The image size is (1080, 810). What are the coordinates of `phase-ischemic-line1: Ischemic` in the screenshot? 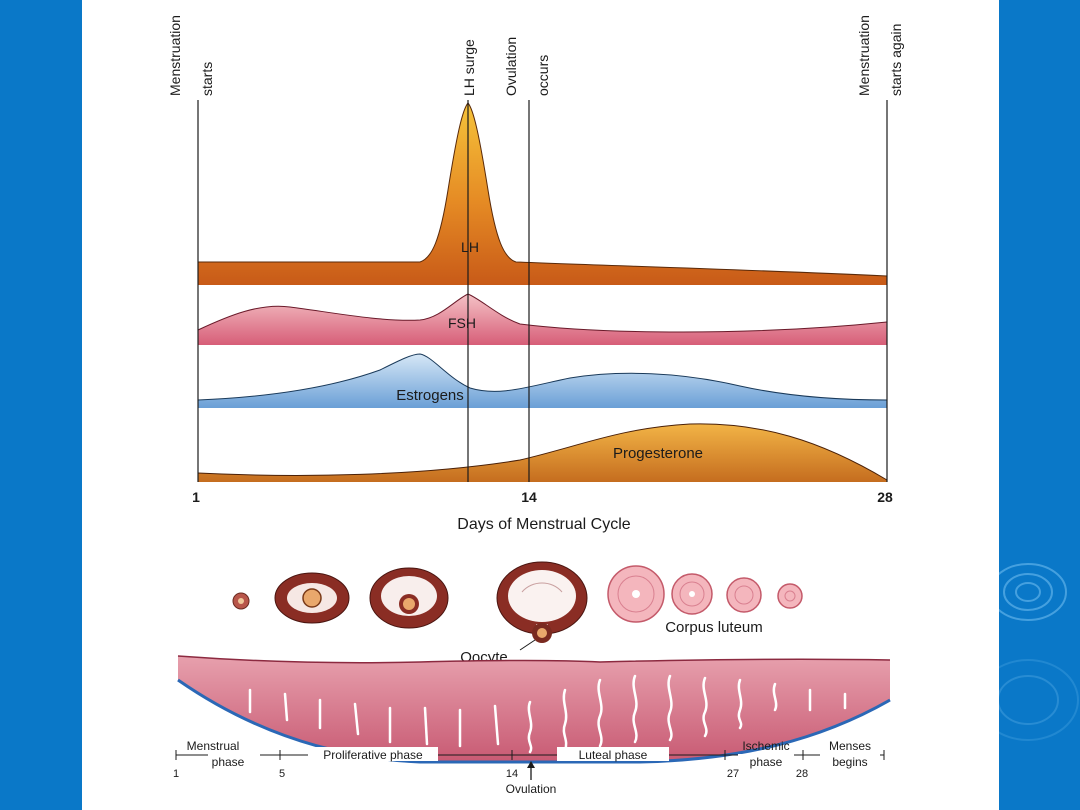 It's located at (765, 746).